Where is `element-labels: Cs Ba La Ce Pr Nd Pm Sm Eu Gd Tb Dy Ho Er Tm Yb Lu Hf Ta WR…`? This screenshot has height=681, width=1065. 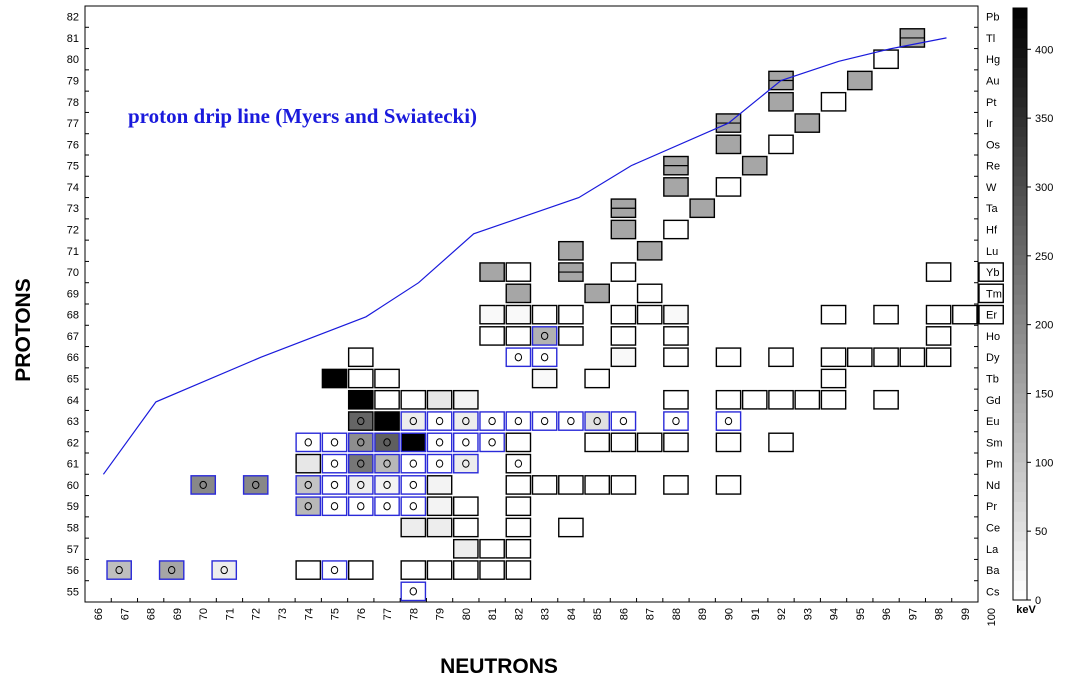 element-labels: Cs Ba La Ce Pr Nd Pm Sm Eu Gd Tb Dy Ho Er Tm Yb Lu Hf Ta WR… is located at coordinates (988, 301).